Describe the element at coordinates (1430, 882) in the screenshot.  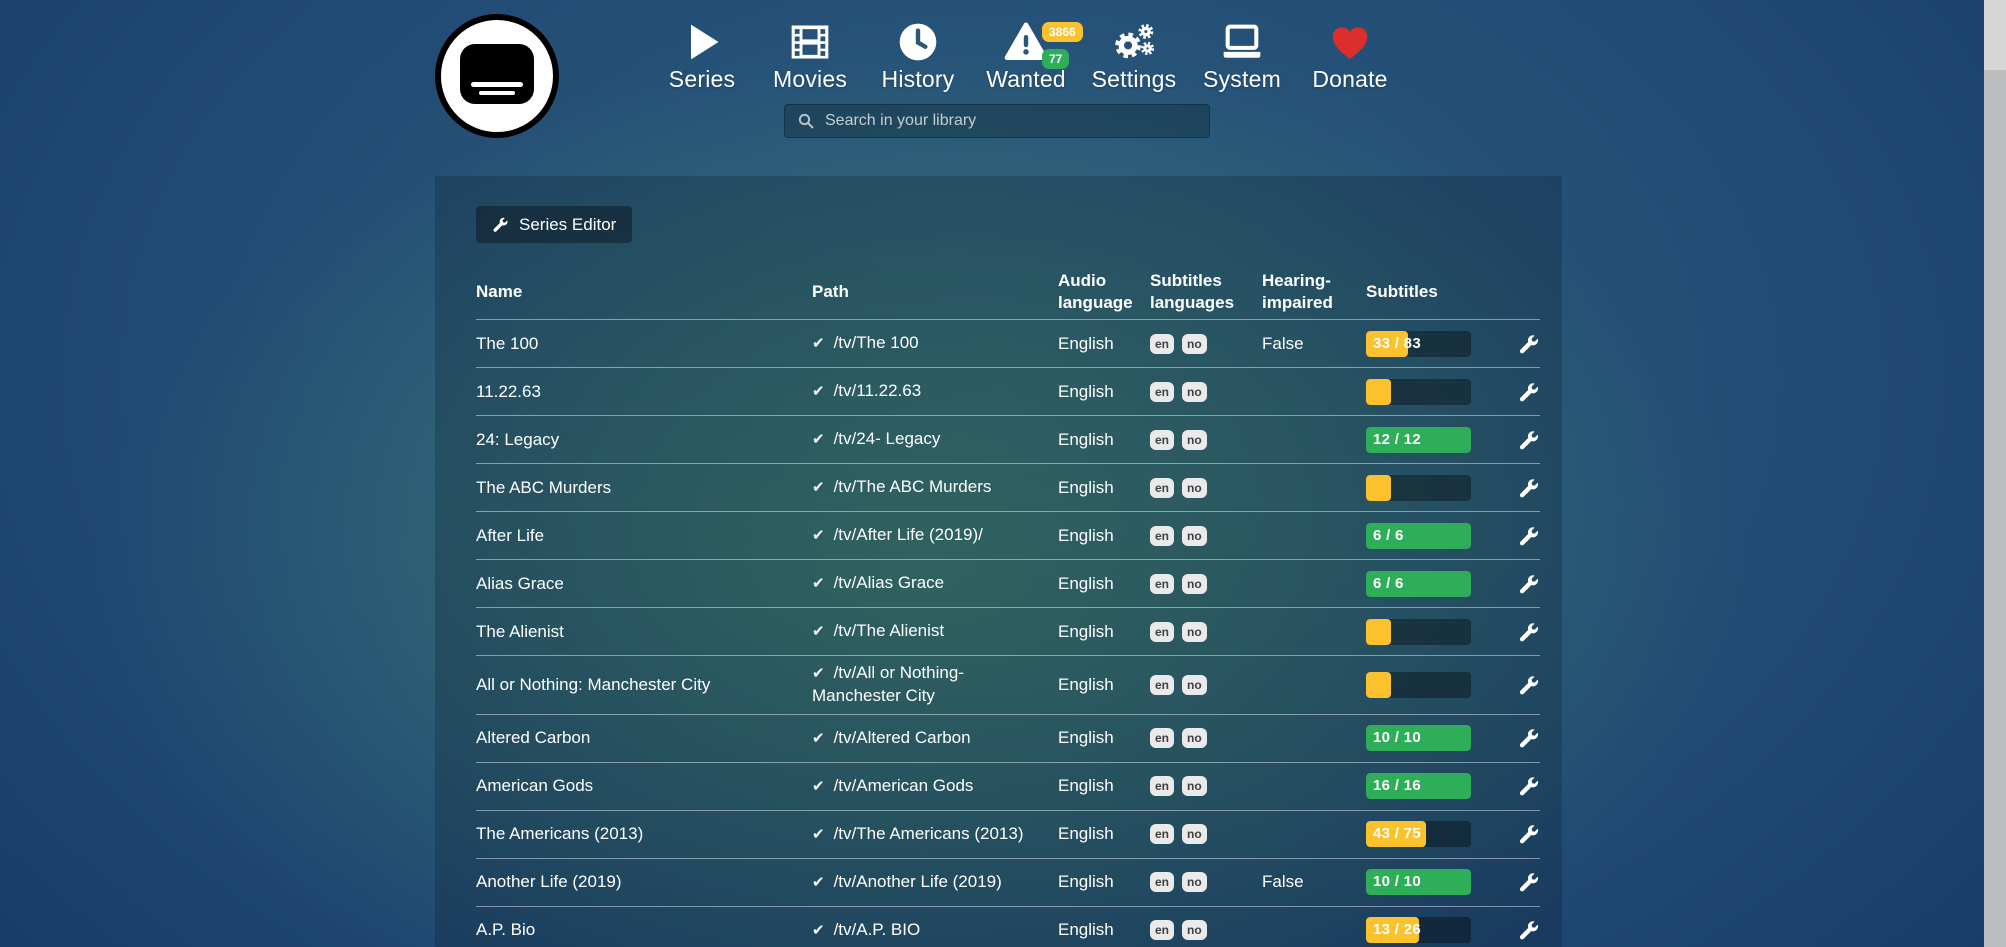
I see `subtitles-progress: 10 / 10` at that location.